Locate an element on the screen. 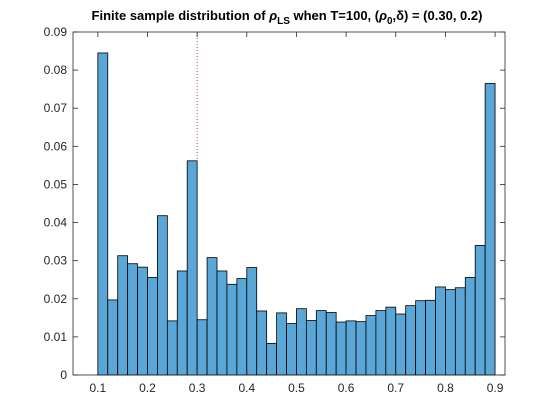 This screenshot has width=560, height=420. y-tick-label: 0.07 is located at coordinates (56, 108).